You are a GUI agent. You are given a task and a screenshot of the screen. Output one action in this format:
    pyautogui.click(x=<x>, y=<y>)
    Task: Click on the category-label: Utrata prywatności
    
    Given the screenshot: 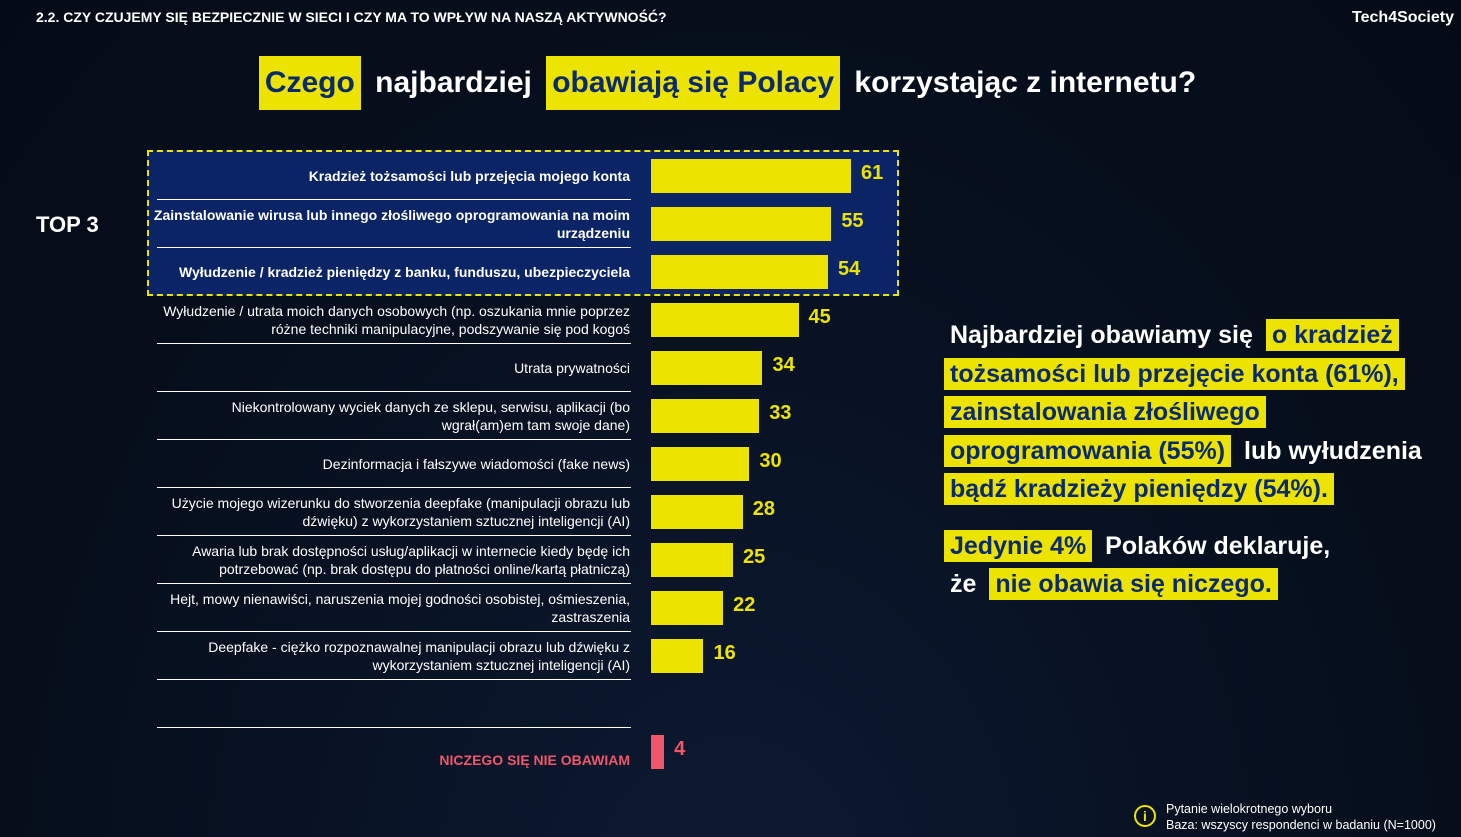 What is the action you would take?
    pyautogui.click(x=572, y=367)
    